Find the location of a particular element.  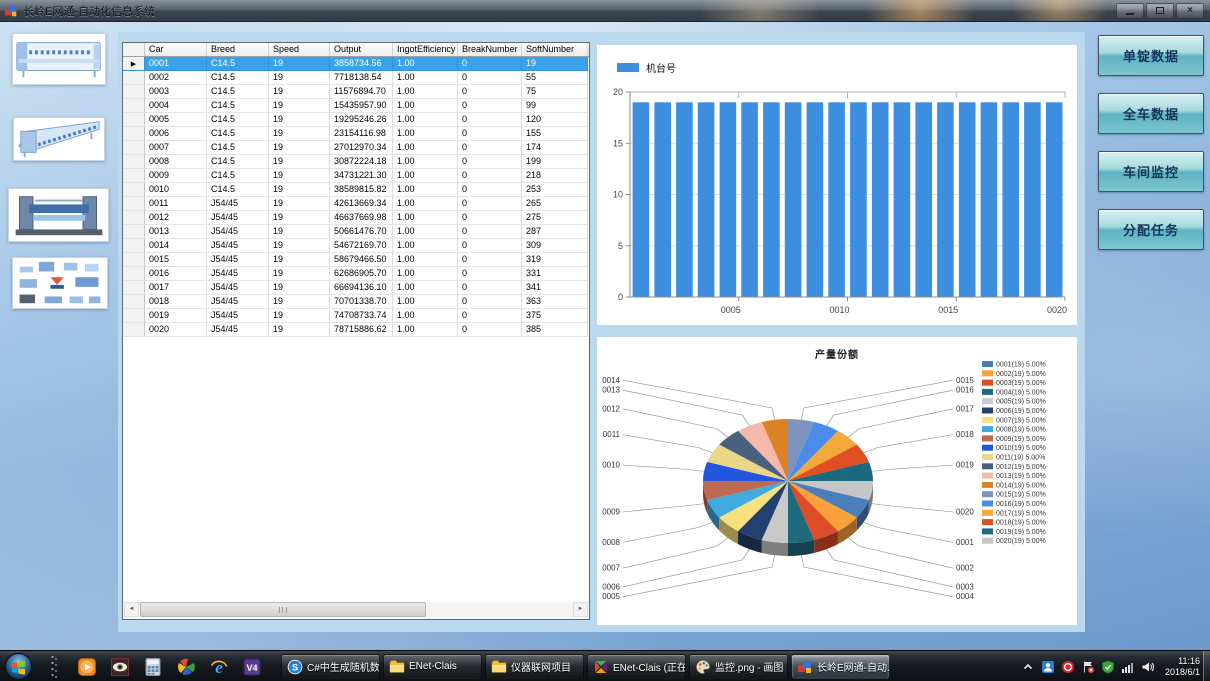

scroll-right-arrow: ► is located at coordinates (580, 609).